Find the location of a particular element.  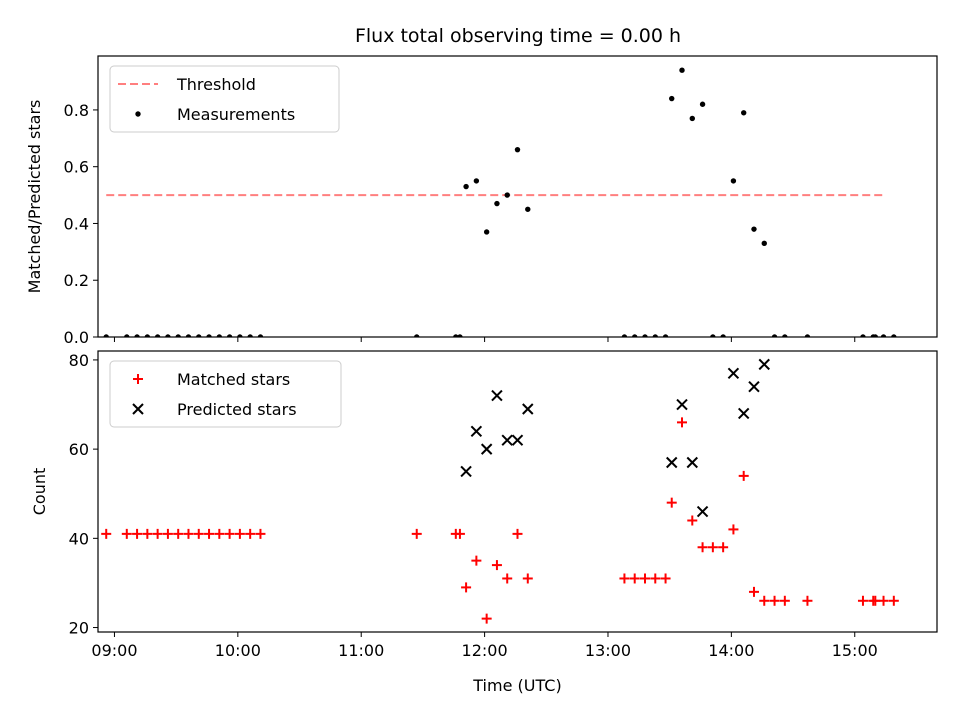

y-tick-label: 60 is located at coordinates (79, 449).